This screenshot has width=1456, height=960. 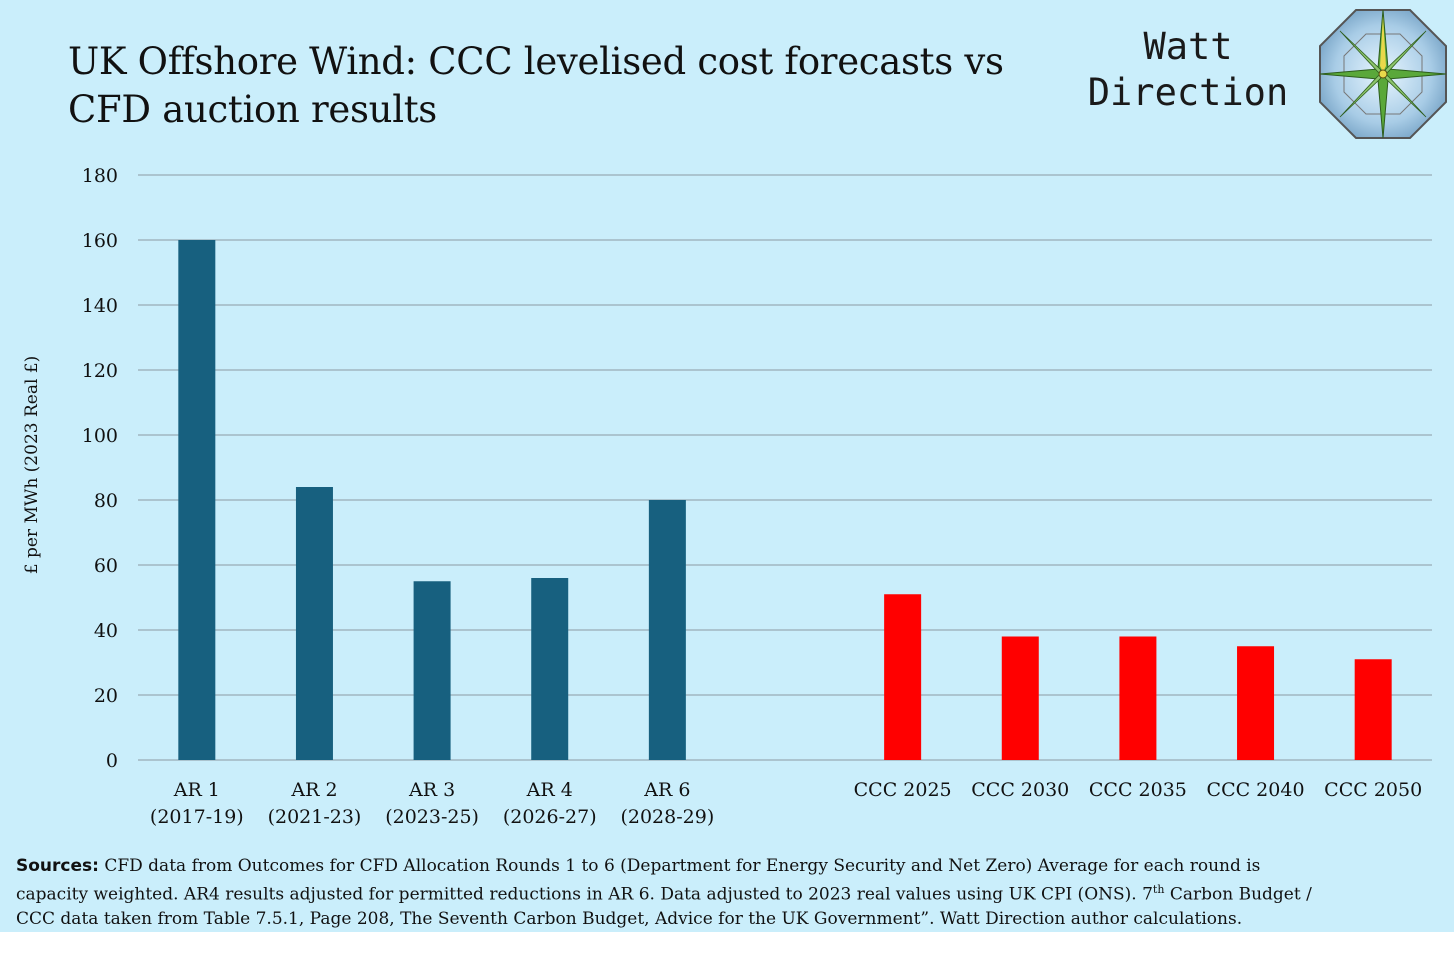 What do you see at coordinates (1238, 894) in the screenshot?
I see `sources-text-2b: Carbon Budget /` at bounding box center [1238, 894].